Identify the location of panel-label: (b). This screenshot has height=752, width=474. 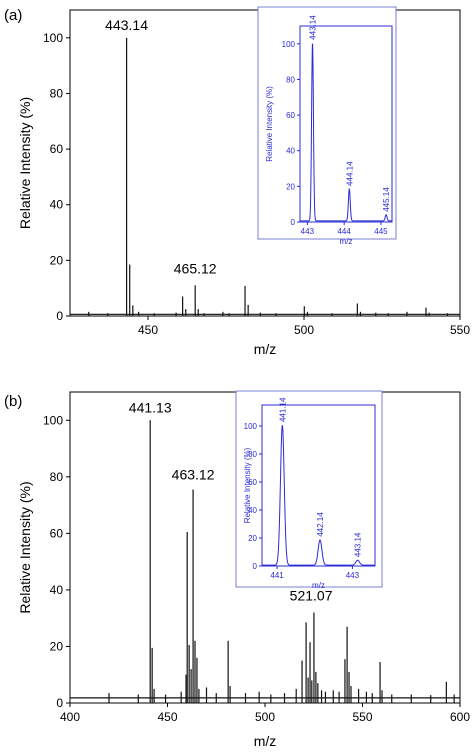
(13, 401).